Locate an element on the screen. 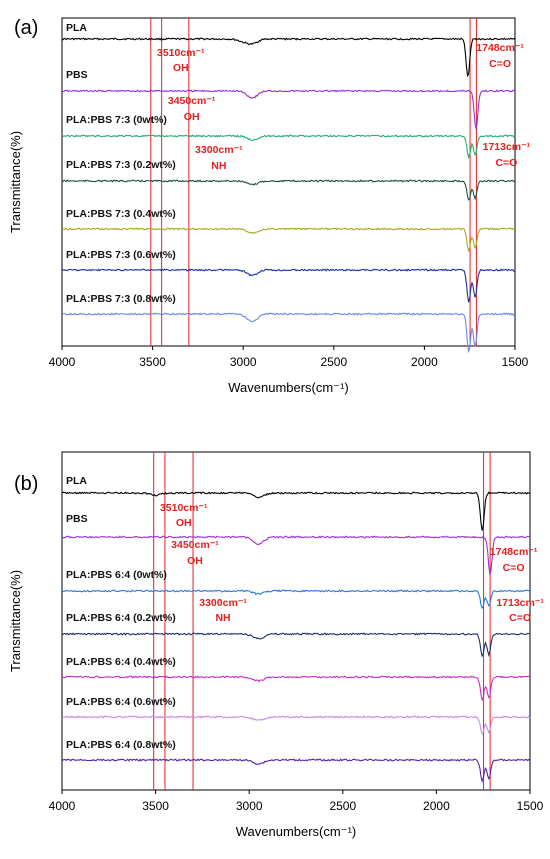 The width and height of the screenshot is (550, 859). series-label: PLA:PBS 7:3 (0wt%) is located at coordinates (116, 120).